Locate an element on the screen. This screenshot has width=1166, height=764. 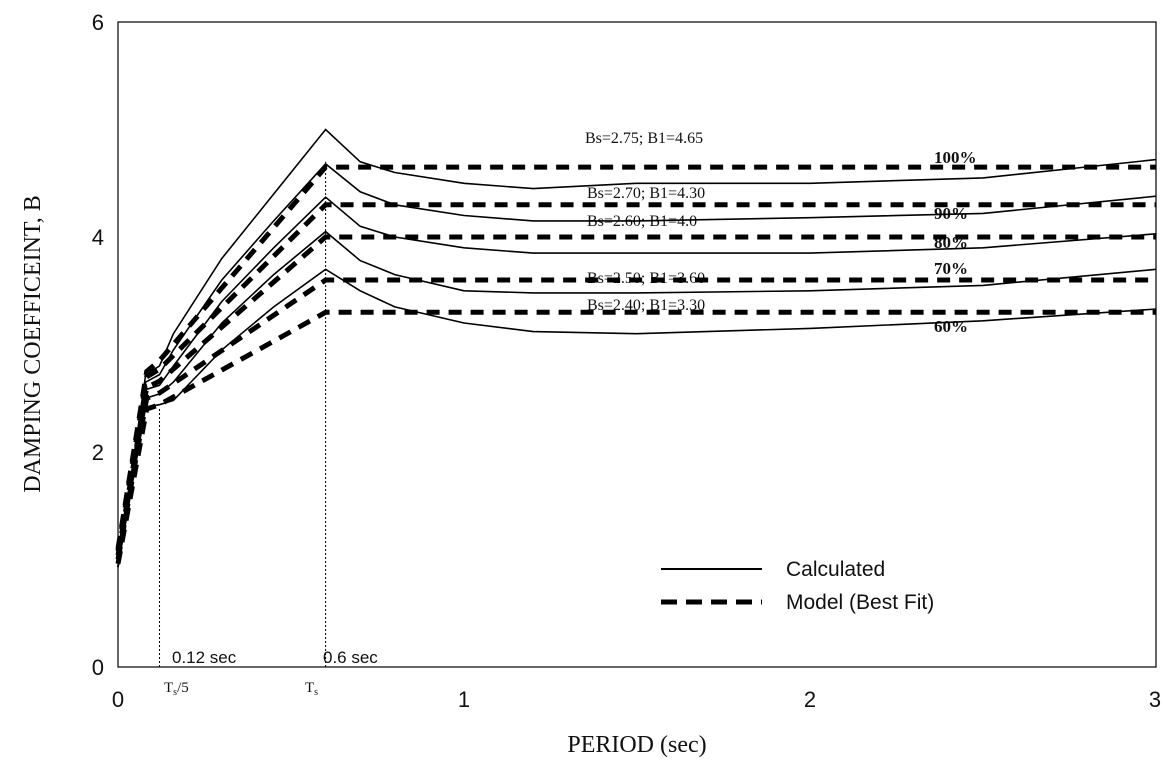
x-tick-label: 0 is located at coordinates (118, 699).